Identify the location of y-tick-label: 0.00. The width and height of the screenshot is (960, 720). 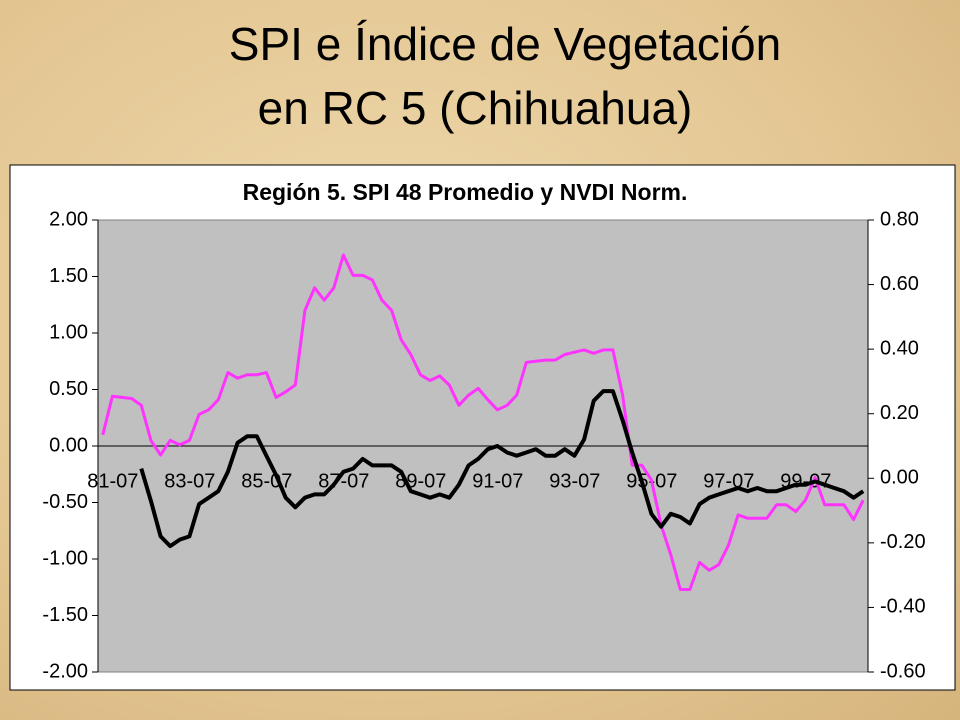
(68, 445).